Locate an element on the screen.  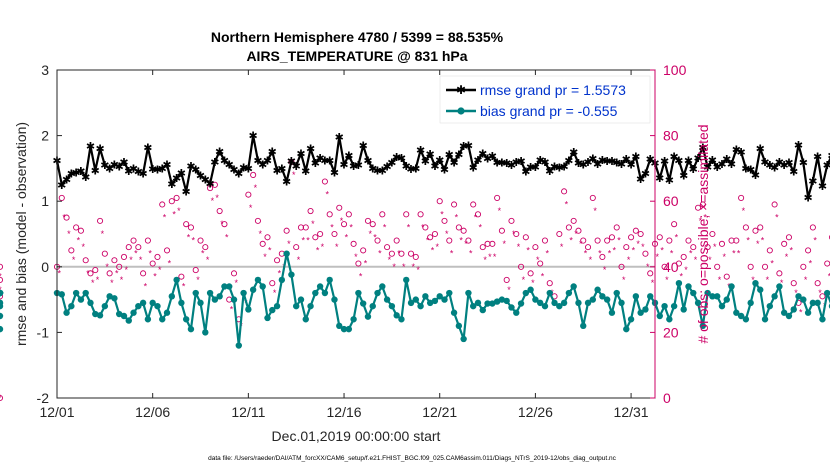
chart-title-line2: AIRS_TEMPERATURE @ 831 hPa is located at coordinates (356, 56).